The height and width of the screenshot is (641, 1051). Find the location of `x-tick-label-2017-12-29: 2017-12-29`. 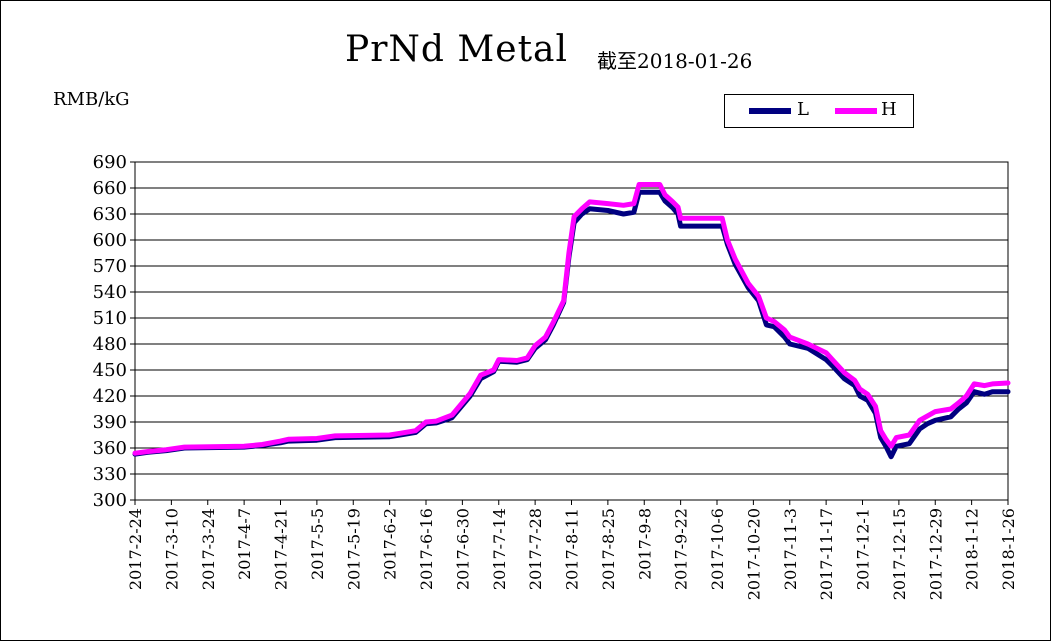

x-tick-label-2017-12-29: 2017-12-29 is located at coordinates (935, 554).